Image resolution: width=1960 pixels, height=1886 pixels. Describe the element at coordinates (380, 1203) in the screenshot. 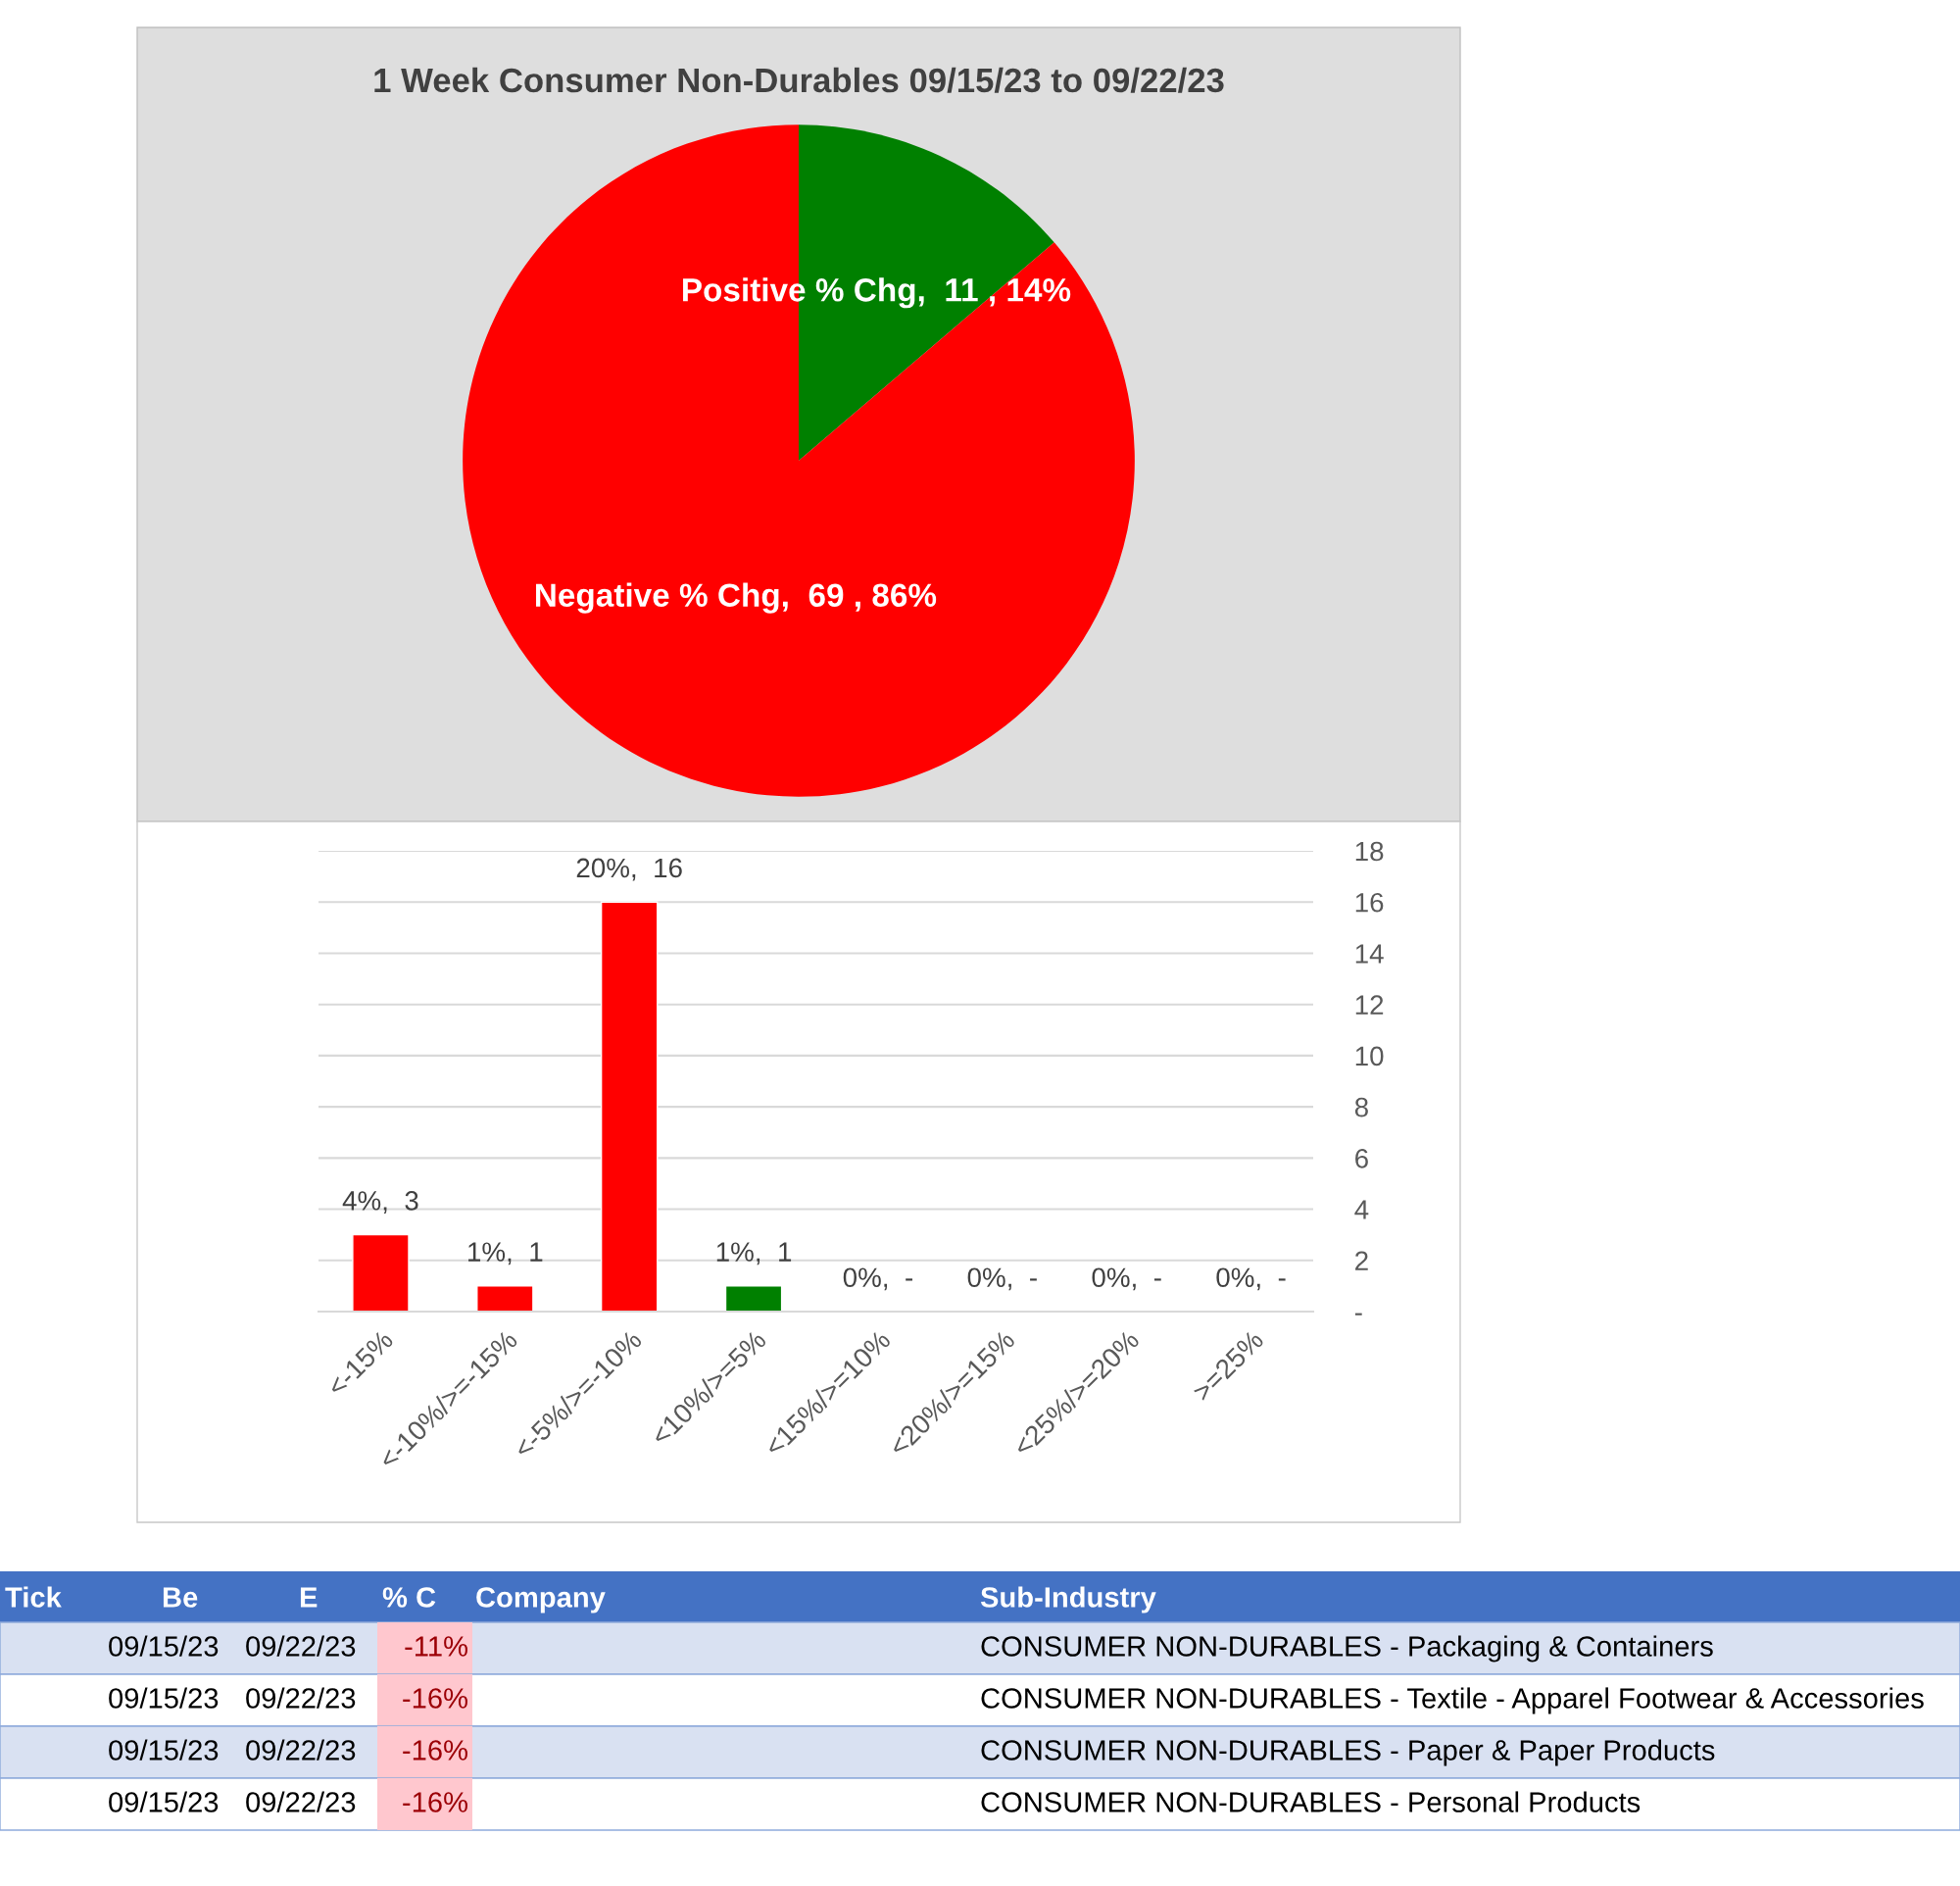

I see `data-label: 4%, 3` at that location.